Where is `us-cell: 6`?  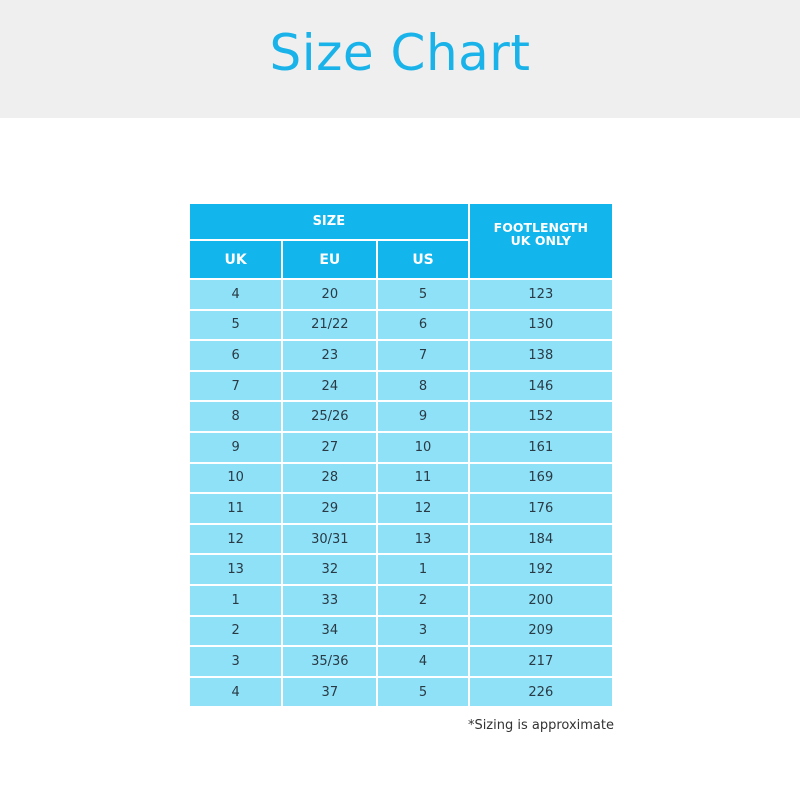
us-cell: 6 is located at coordinates (423, 325).